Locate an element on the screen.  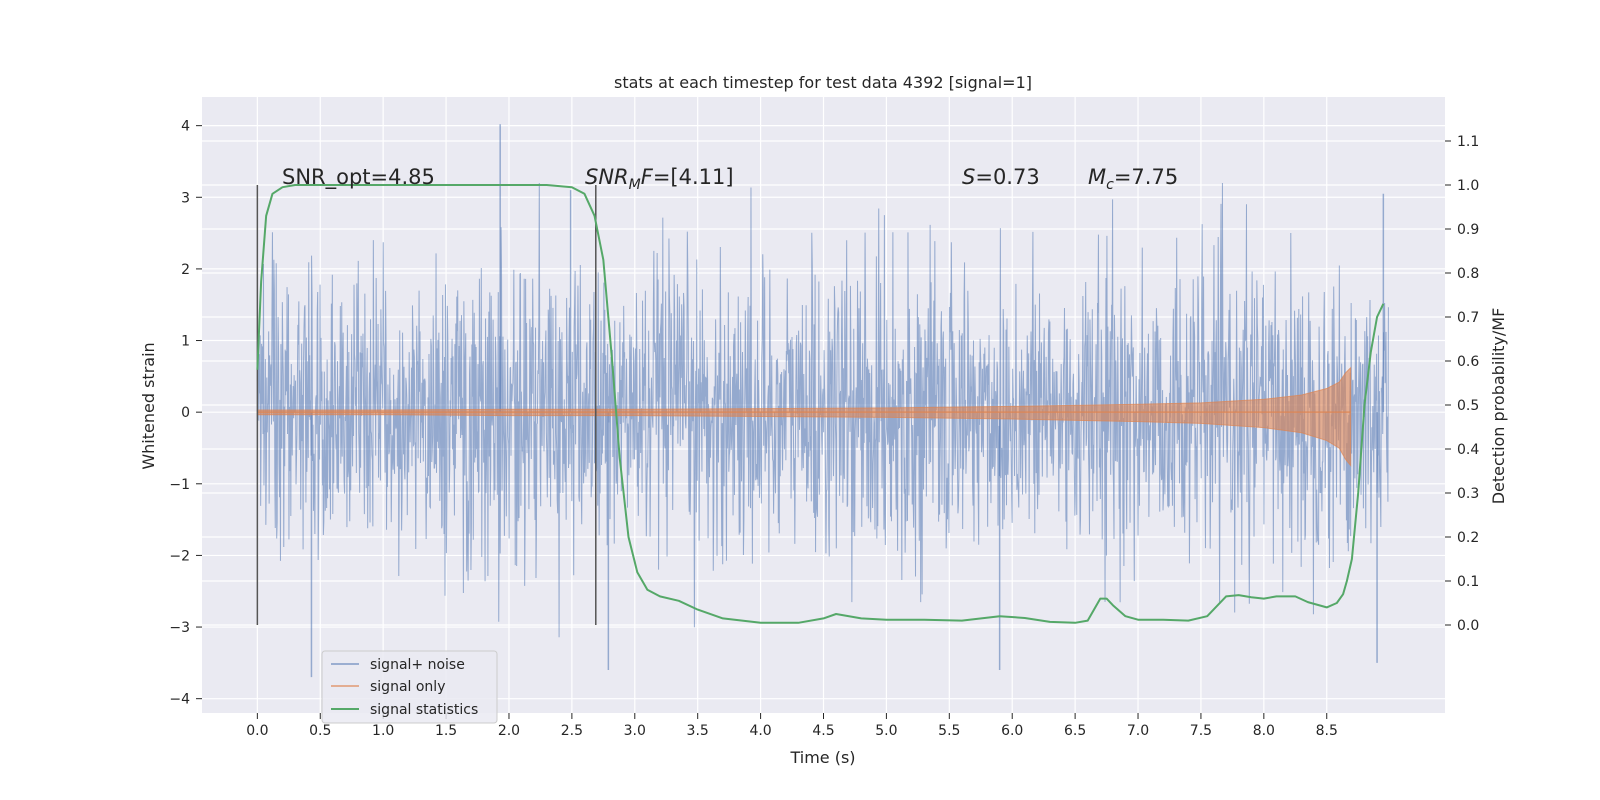
x-tick-label: 1.0 is located at coordinates (383, 731).